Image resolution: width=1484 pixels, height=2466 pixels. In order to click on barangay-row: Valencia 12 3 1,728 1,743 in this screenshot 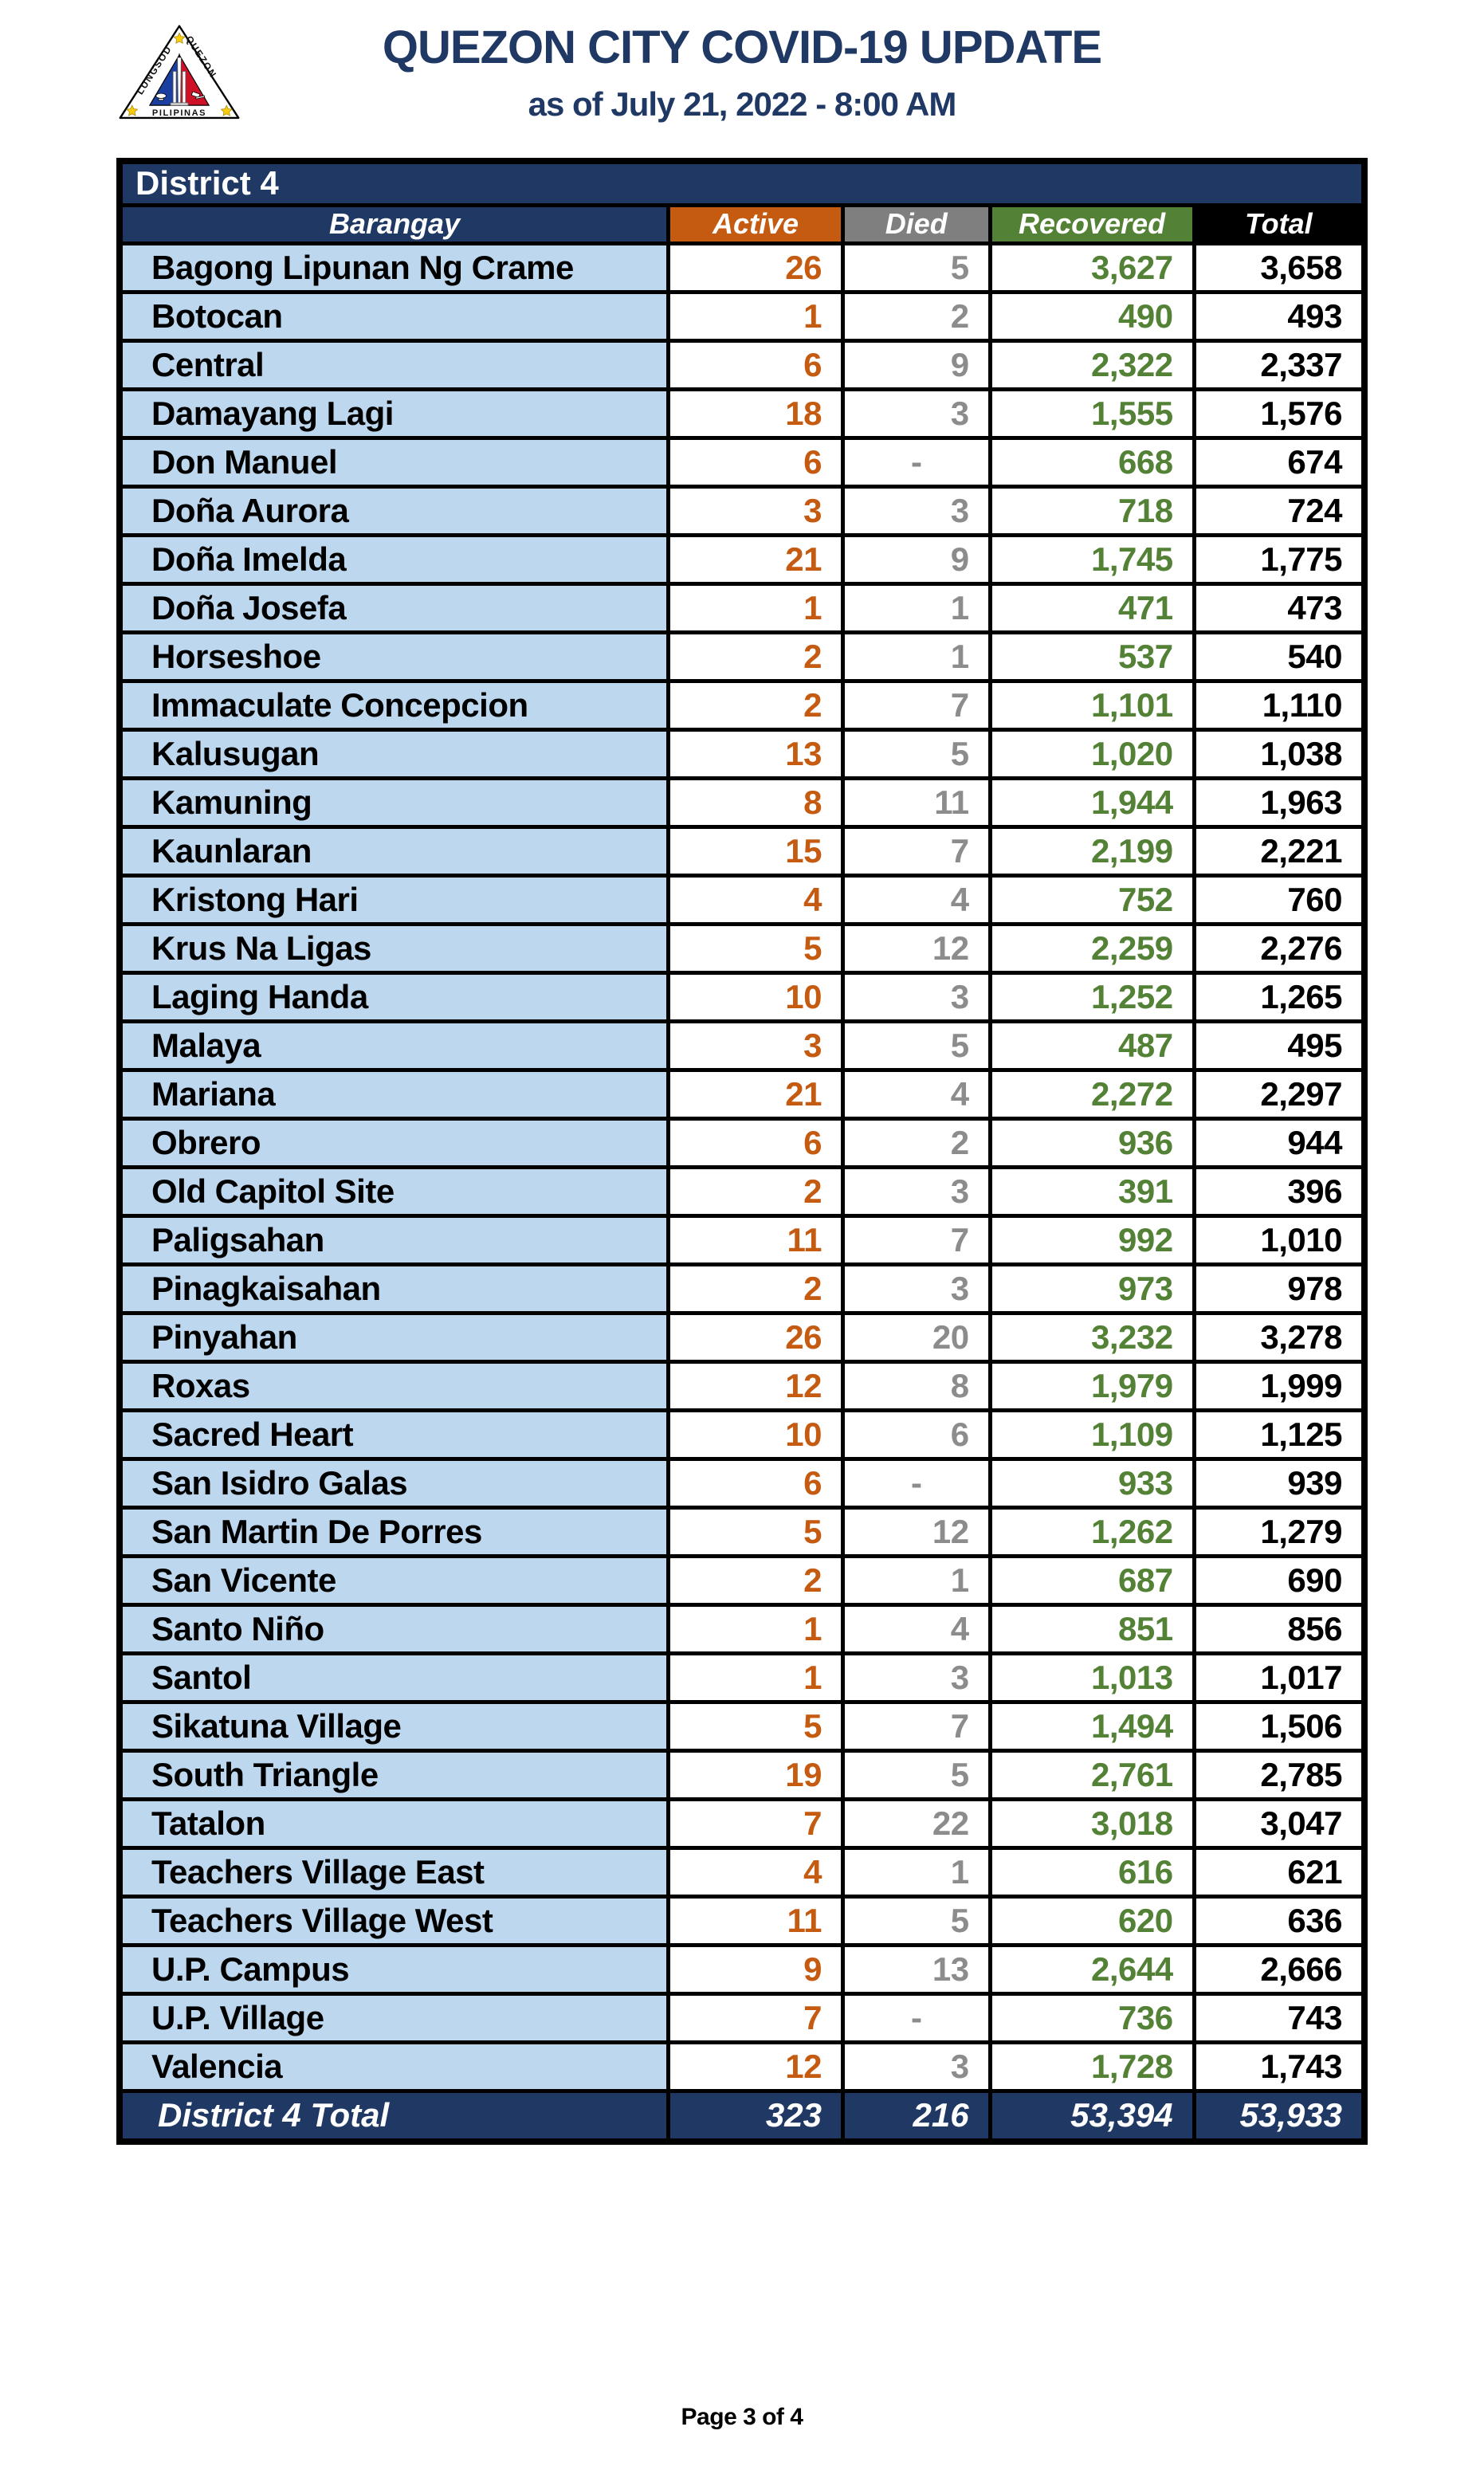, I will do `click(742, 2067)`.